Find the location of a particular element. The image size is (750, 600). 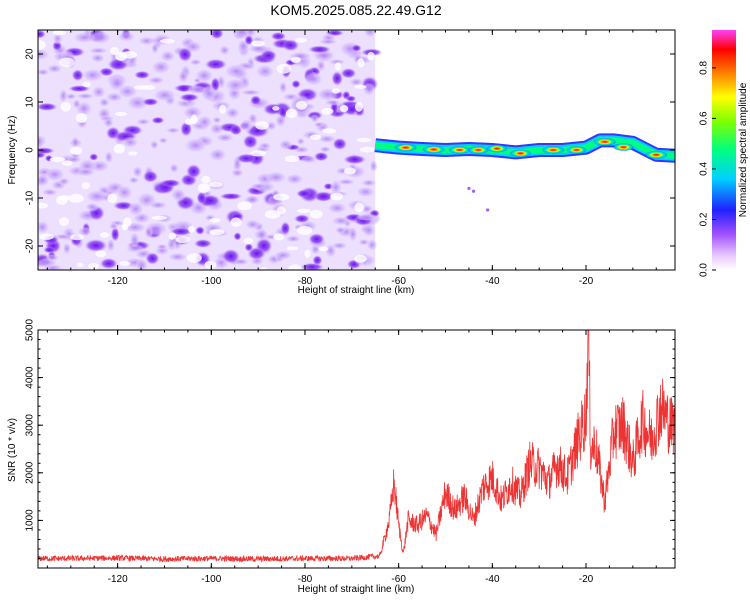

colorbar-tick-label: 0.6 is located at coordinates (704, 118).